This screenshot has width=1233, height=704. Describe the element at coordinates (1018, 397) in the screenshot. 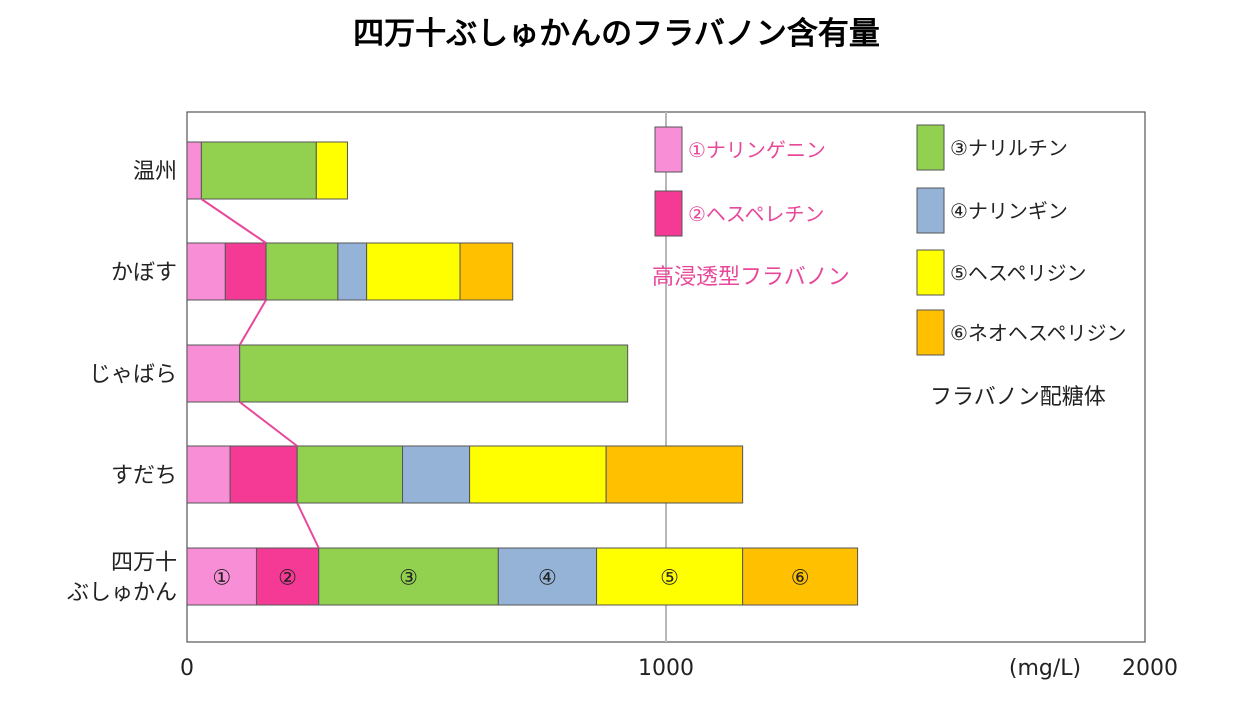

I see `glycoside-group-label: フラバノン配糖体` at that location.